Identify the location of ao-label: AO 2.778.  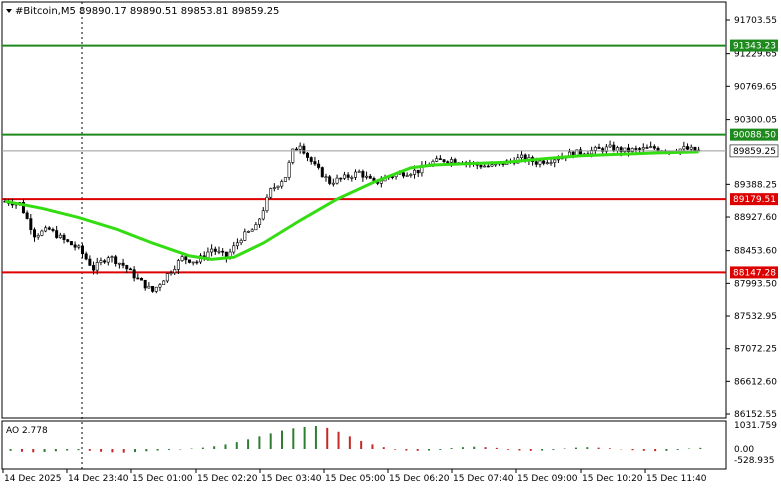
(27, 431).